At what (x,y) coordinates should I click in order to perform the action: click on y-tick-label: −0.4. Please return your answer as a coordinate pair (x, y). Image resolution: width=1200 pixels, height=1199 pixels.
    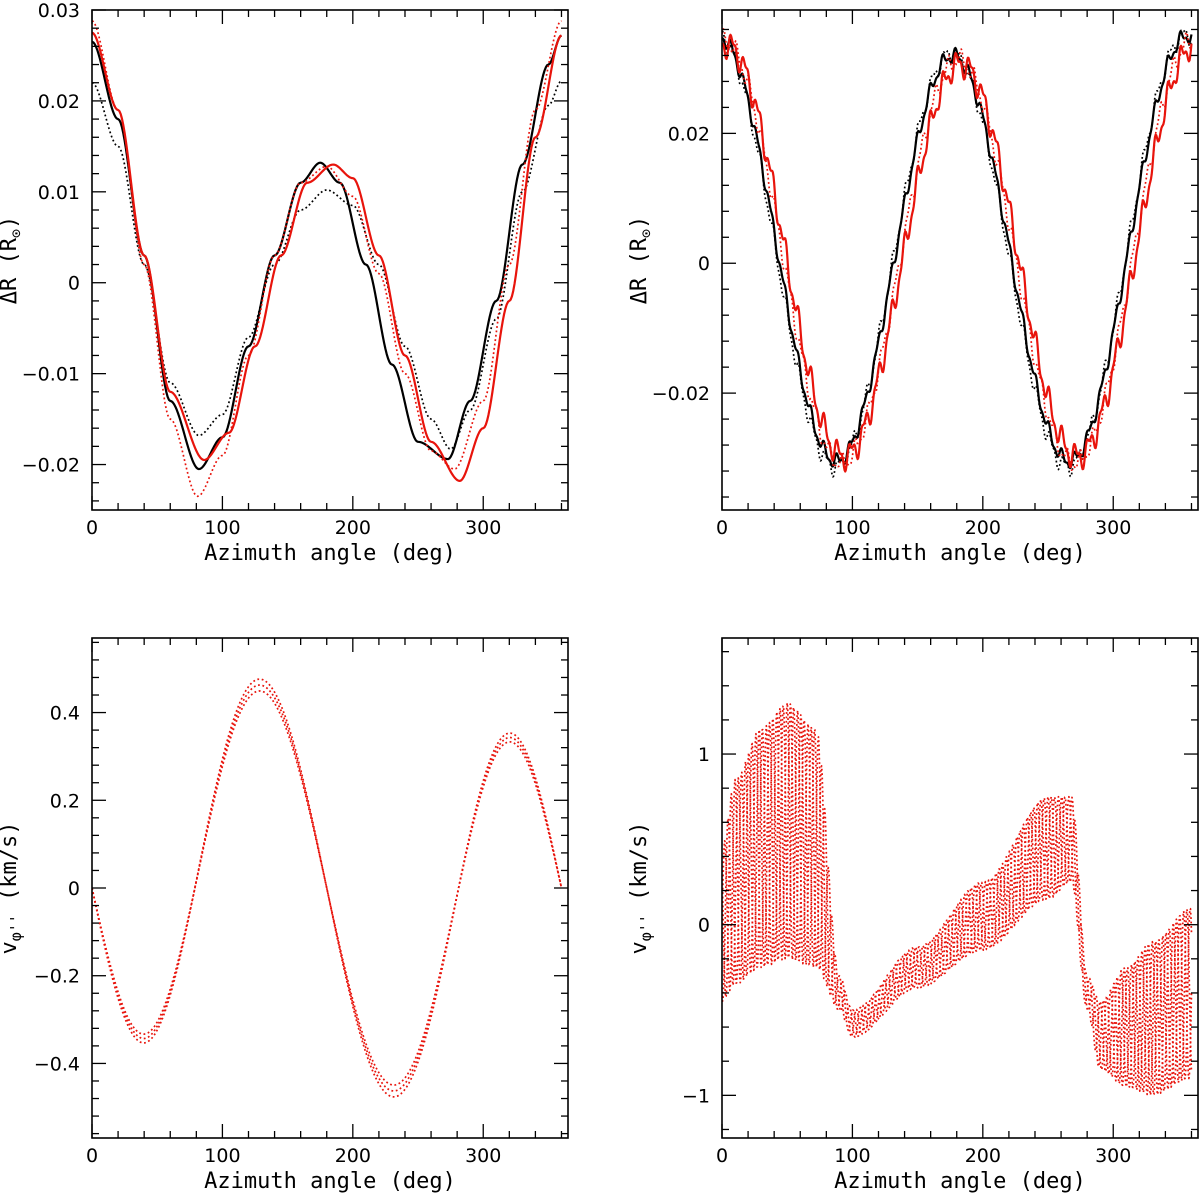
    Looking at the image, I should click on (57, 1064).